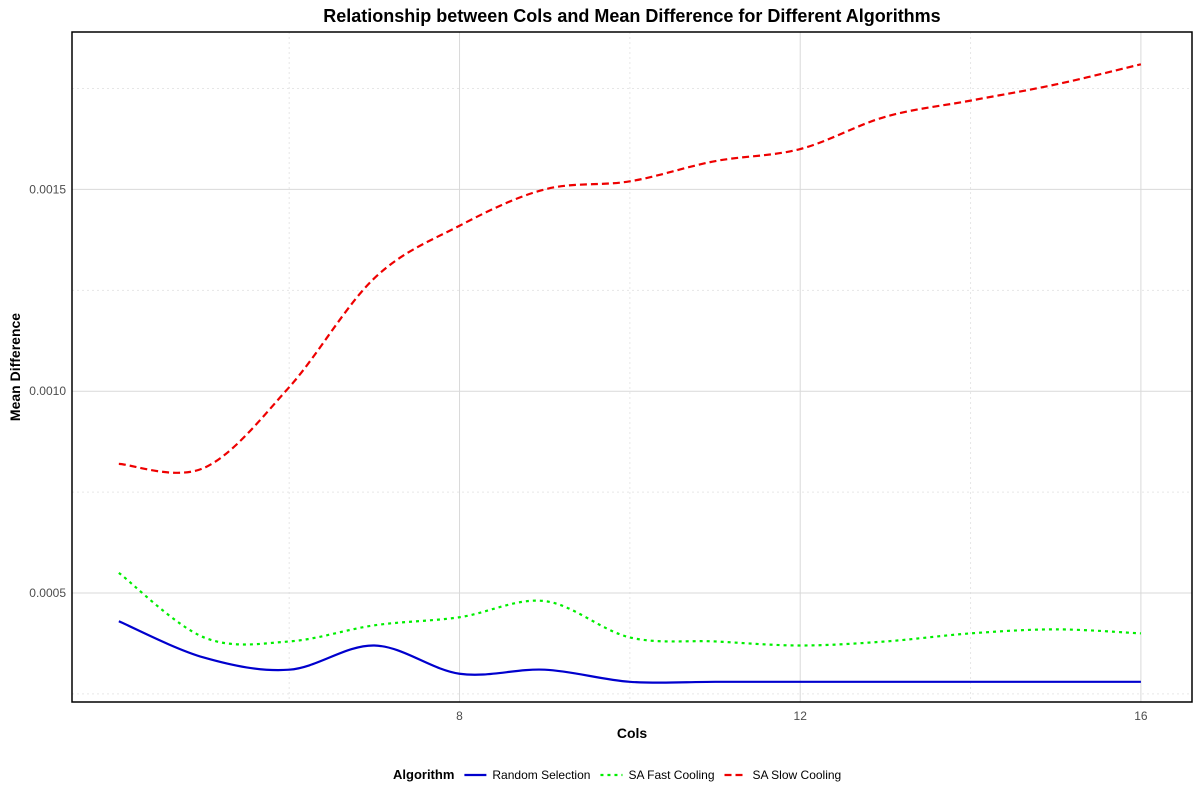 This screenshot has width=1200, height=800. Describe the element at coordinates (797, 775) in the screenshot. I see `legend-label-sa-slow-cooling: SA Slow Cooling` at that location.